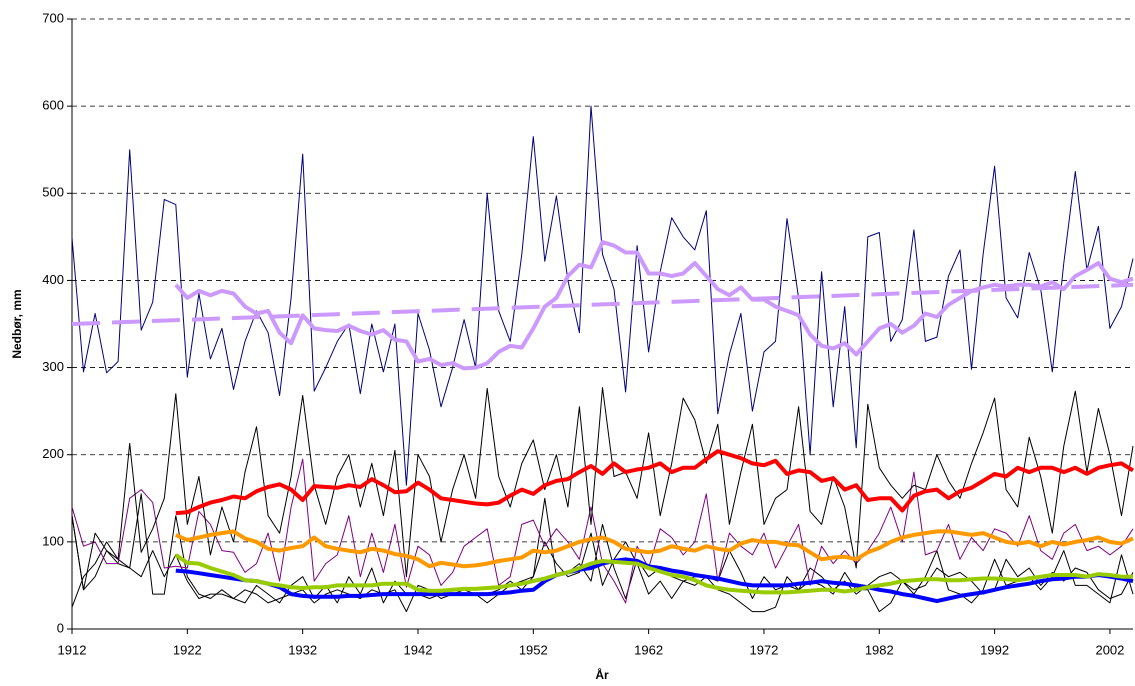 The width and height of the screenshot is (1135, 686). What do you see at coordinates (17, 323) in the screenshot?
I see `y-axis-title: Nedbør, mm` at bounding box center [17, 323].